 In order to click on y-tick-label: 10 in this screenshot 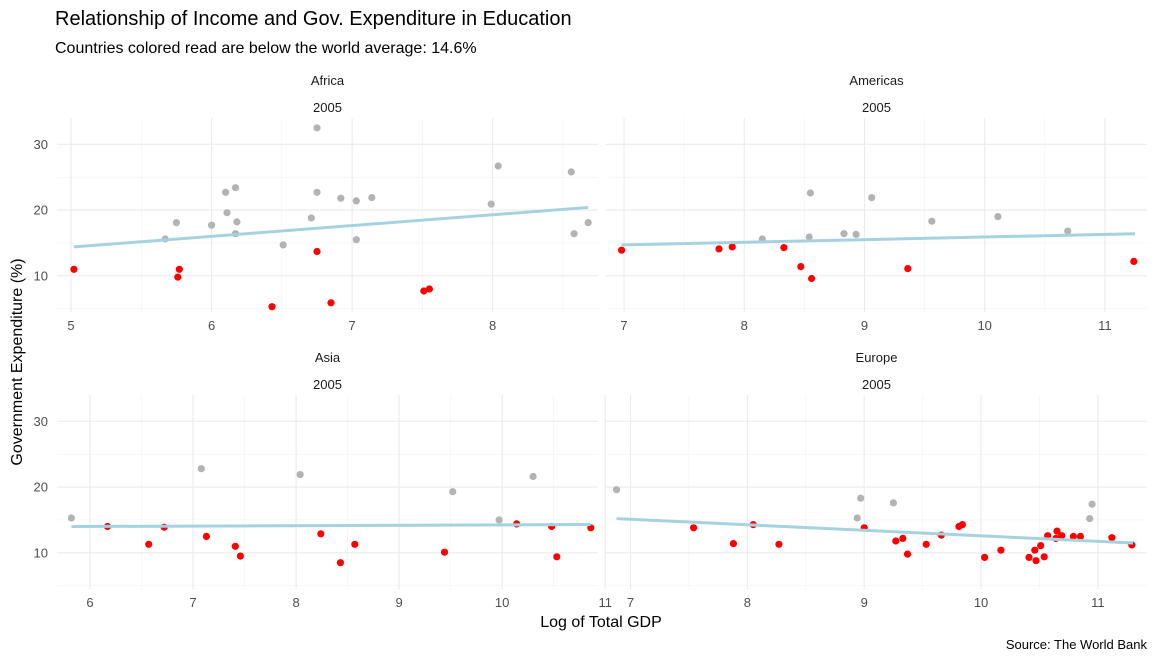, I will do `click(41, 275)`.